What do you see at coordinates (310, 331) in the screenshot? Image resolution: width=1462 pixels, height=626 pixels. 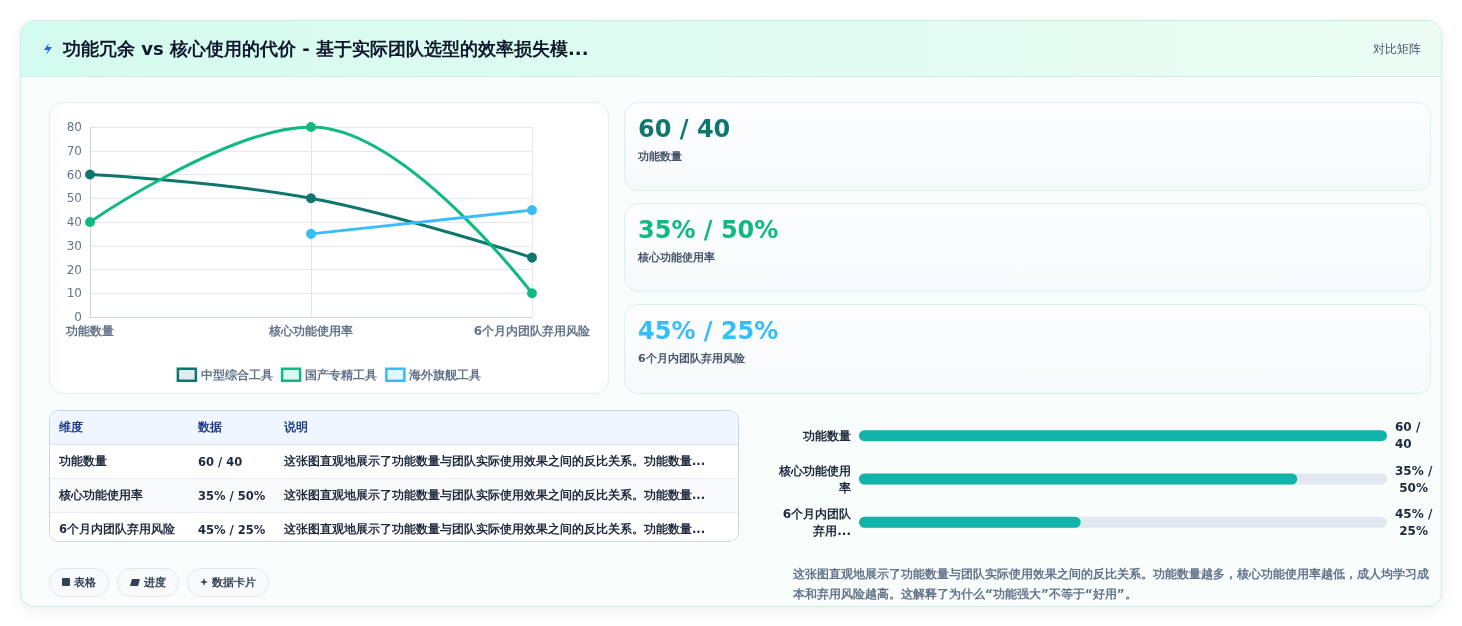 I see `x-tick-label: 核心功能使用率` at bounding box center [310, 331].